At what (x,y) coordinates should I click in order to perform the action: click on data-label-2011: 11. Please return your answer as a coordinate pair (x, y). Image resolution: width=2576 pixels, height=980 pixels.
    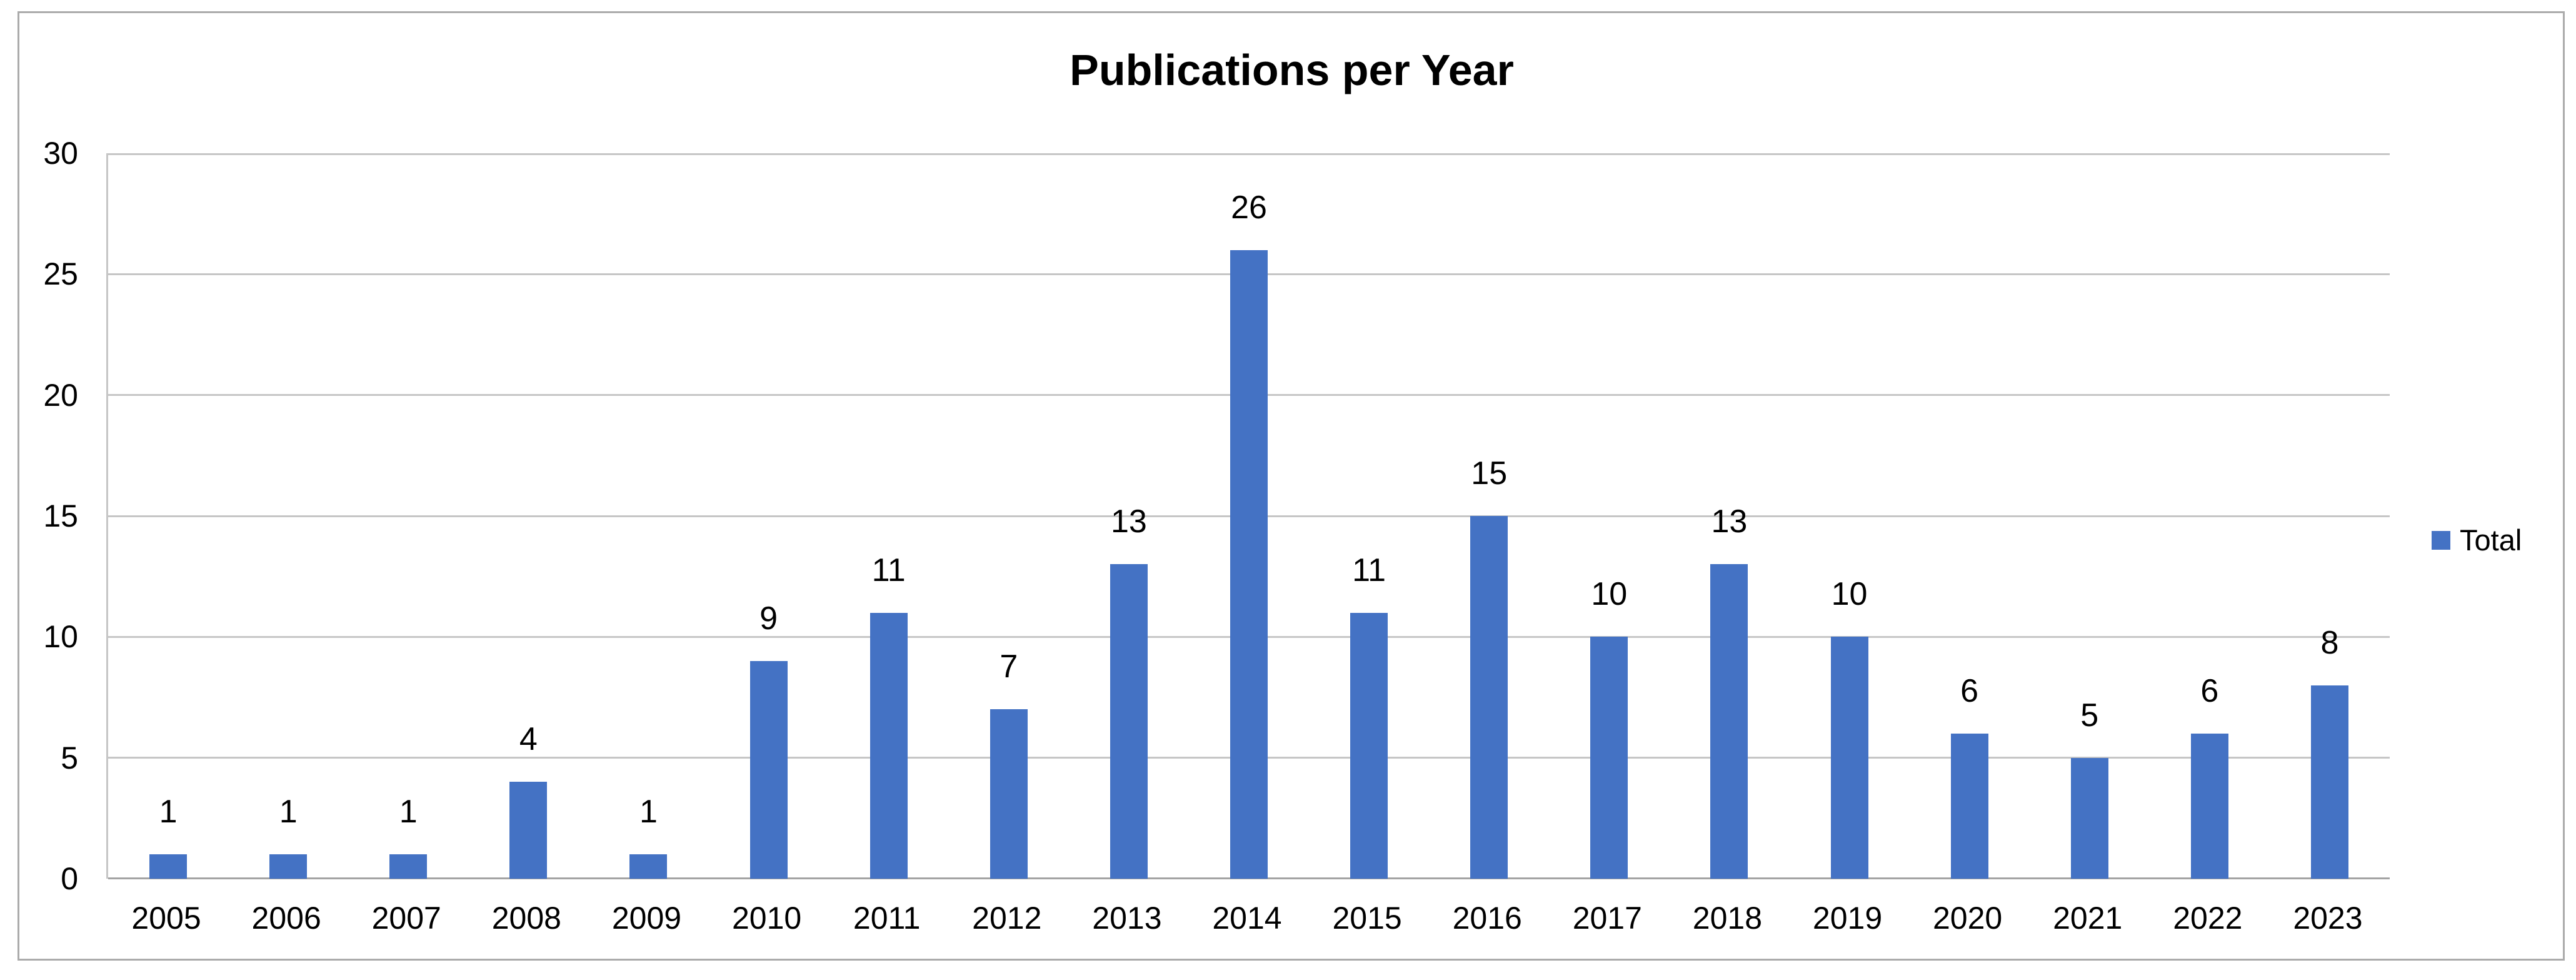
    Looking at the image, I should click on (888, 570).